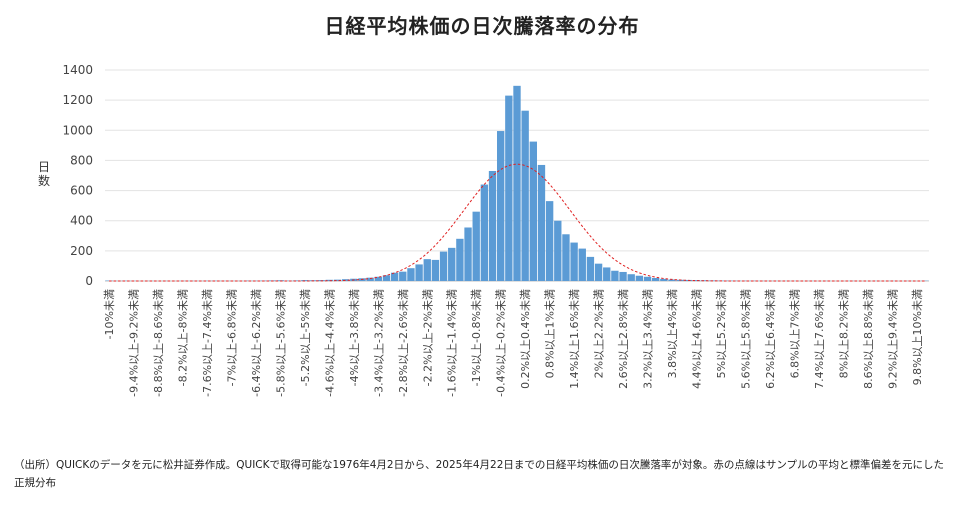 The image size is (964, 506). I want to click on x-tick-label: 8%以上8.2%未満, so click(843, 333).